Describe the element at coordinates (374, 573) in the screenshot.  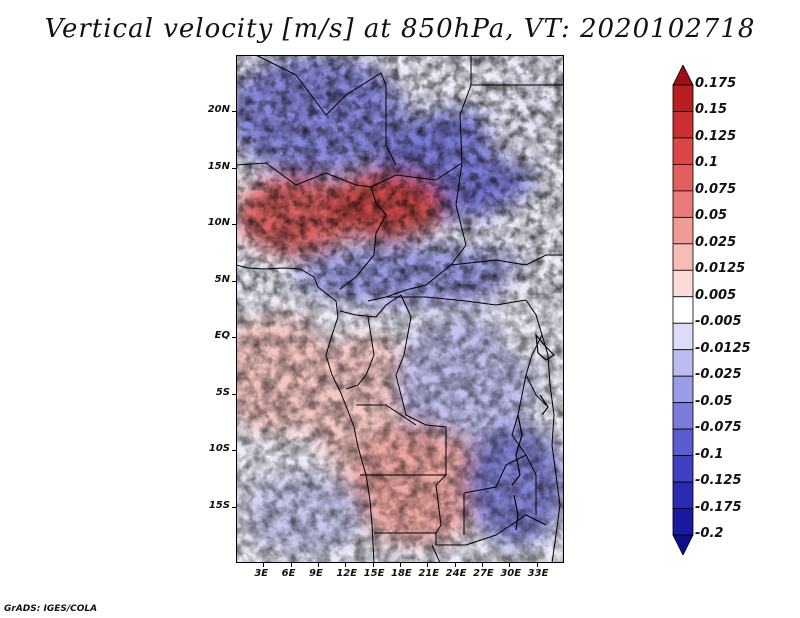
I see `lon-label: 15E` at that location.